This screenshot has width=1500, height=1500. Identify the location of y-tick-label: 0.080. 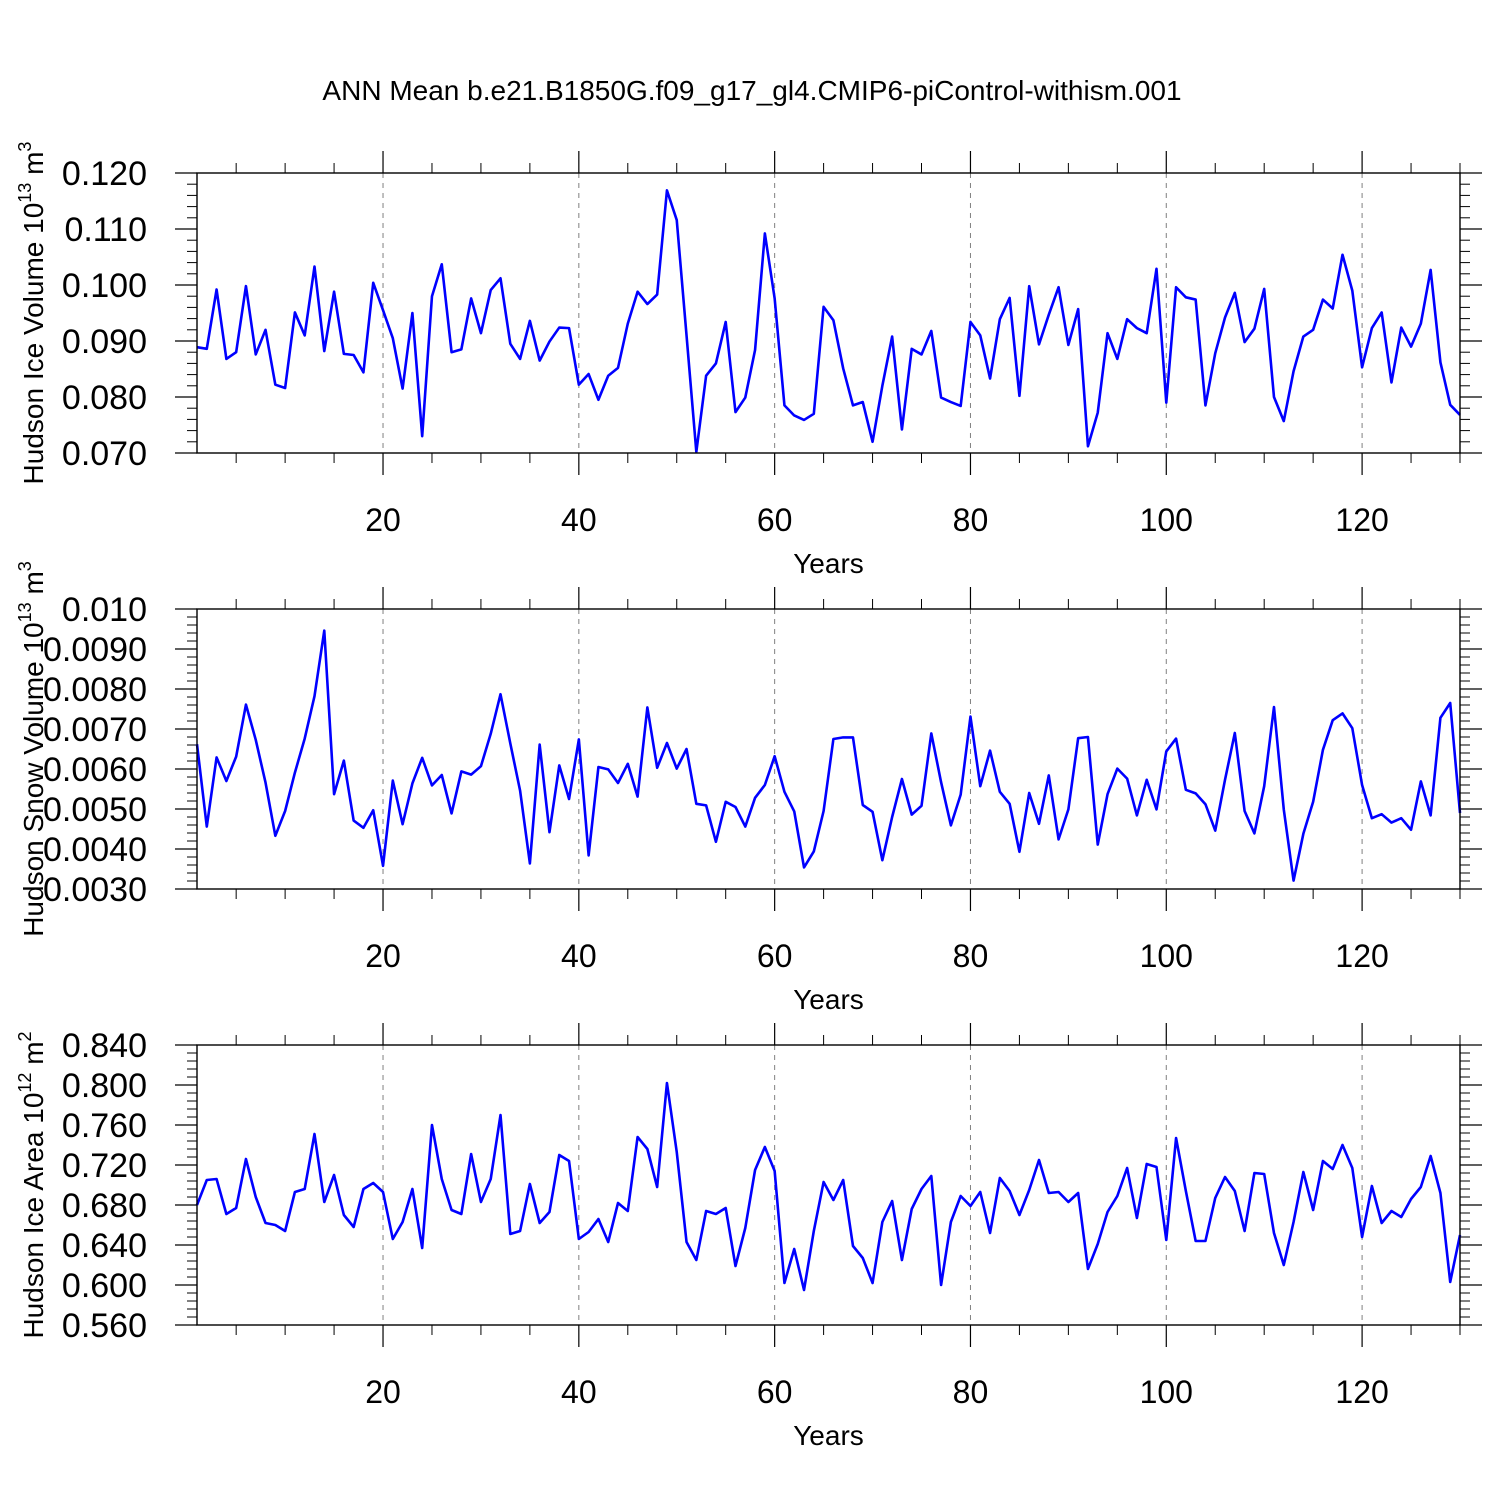
(104, 398).